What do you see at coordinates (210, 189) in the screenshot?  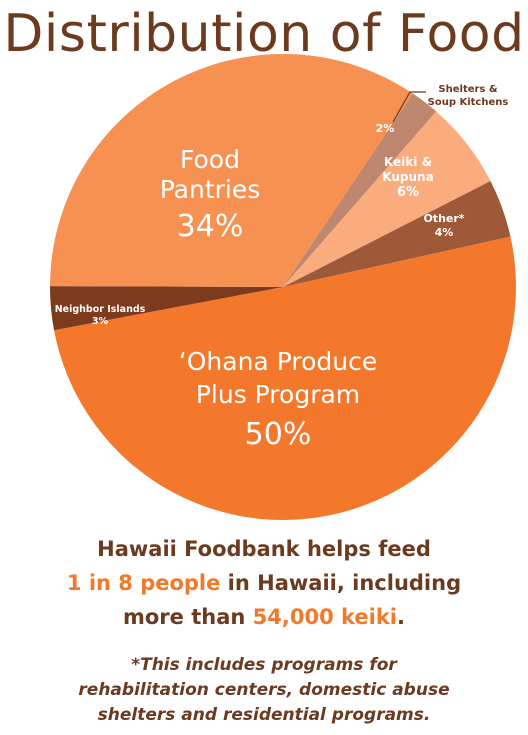 I see `slice-label-pantries-line-2: Pantries` at bounding box center [210, 189].